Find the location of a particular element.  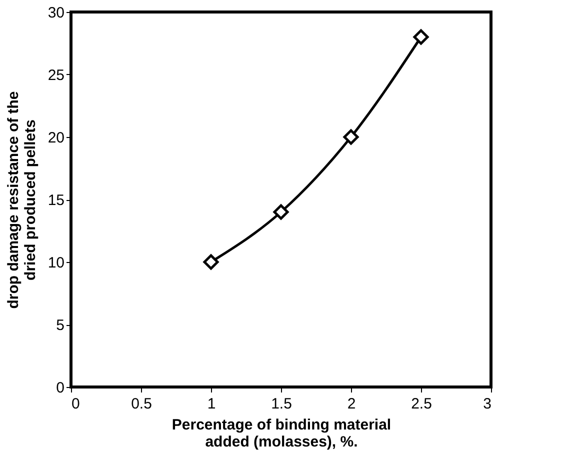

x-tick-label: 2 is located at coordinates (351, 404).